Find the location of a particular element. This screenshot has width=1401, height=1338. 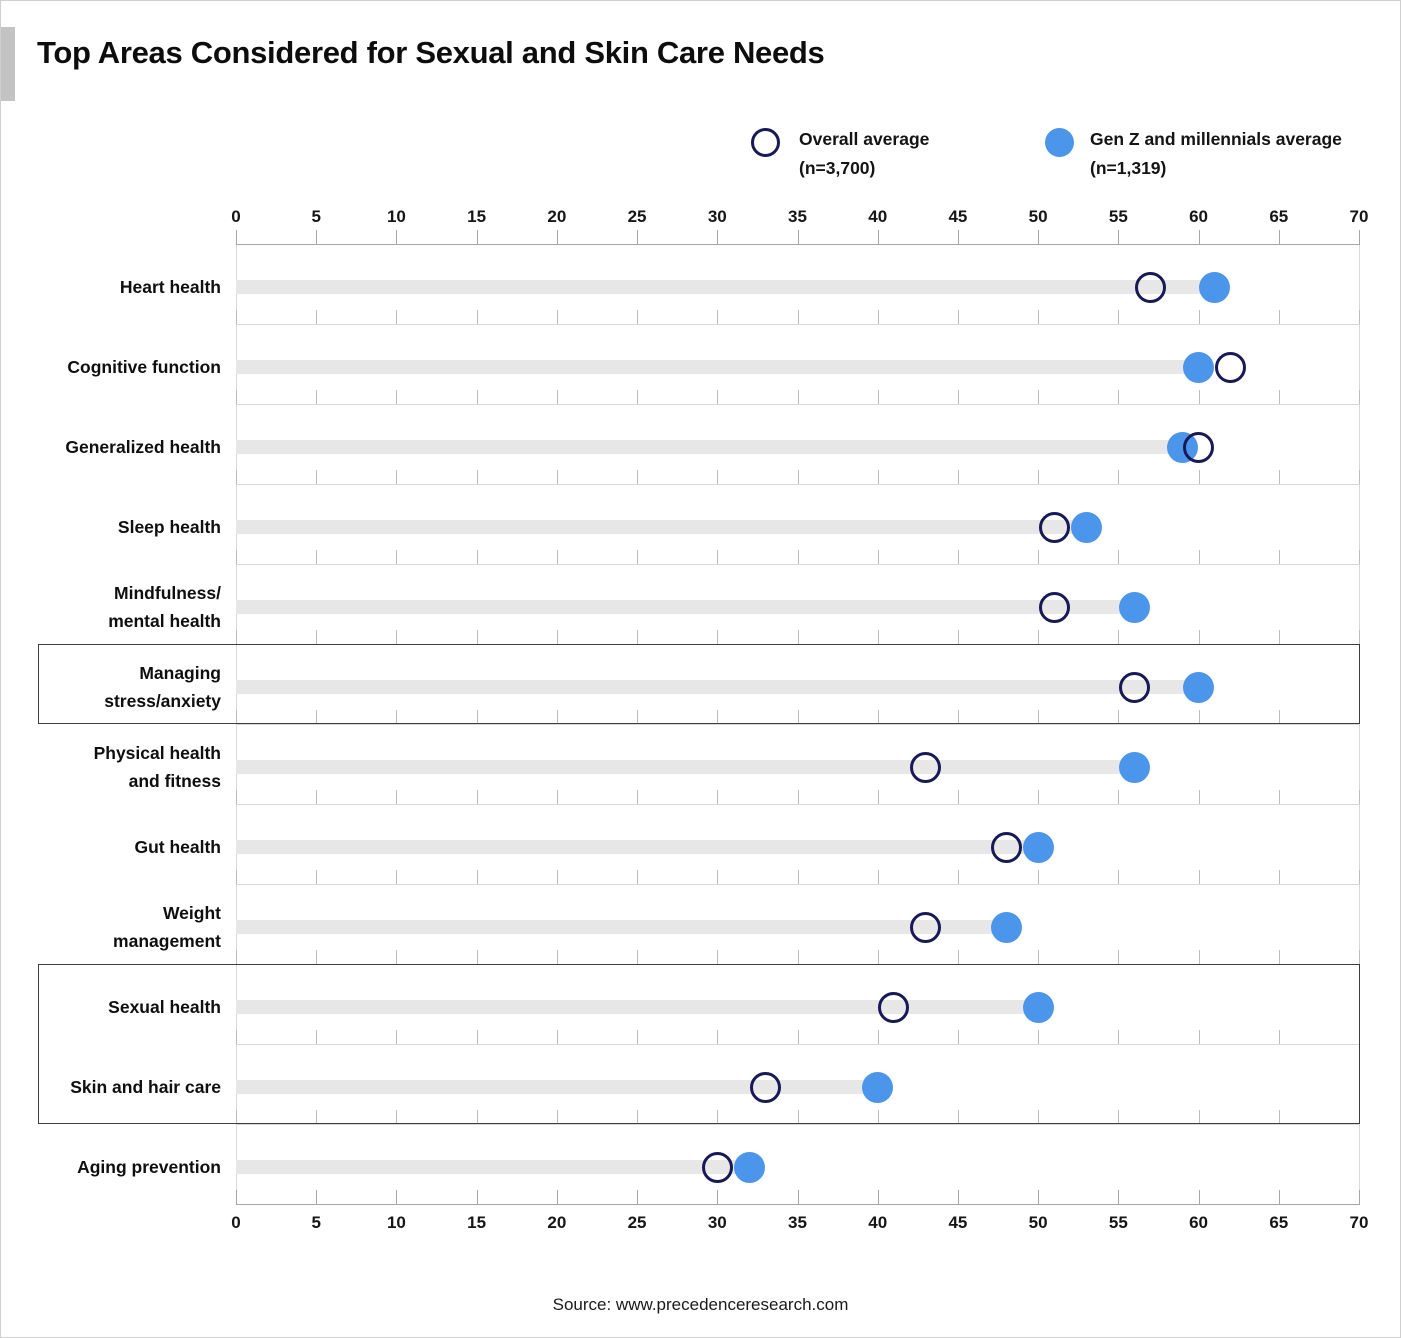

category-label: Sleep health is located at coordinates (169, 527).